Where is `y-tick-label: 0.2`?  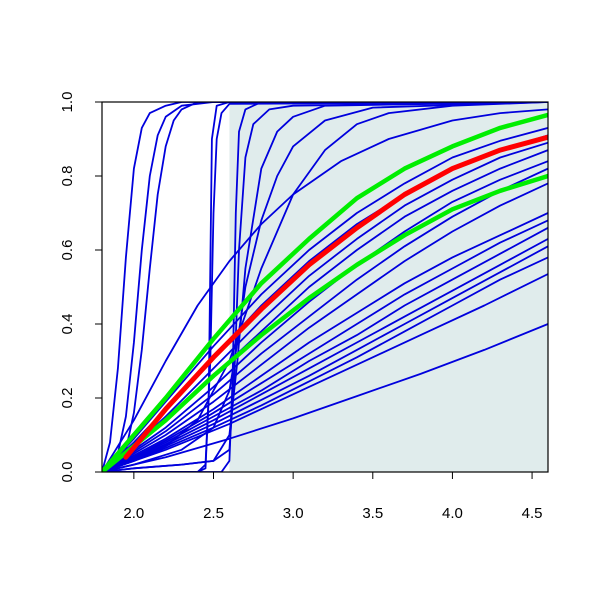
y-tick-label: 0.2 is located at coordinates (67, 398).